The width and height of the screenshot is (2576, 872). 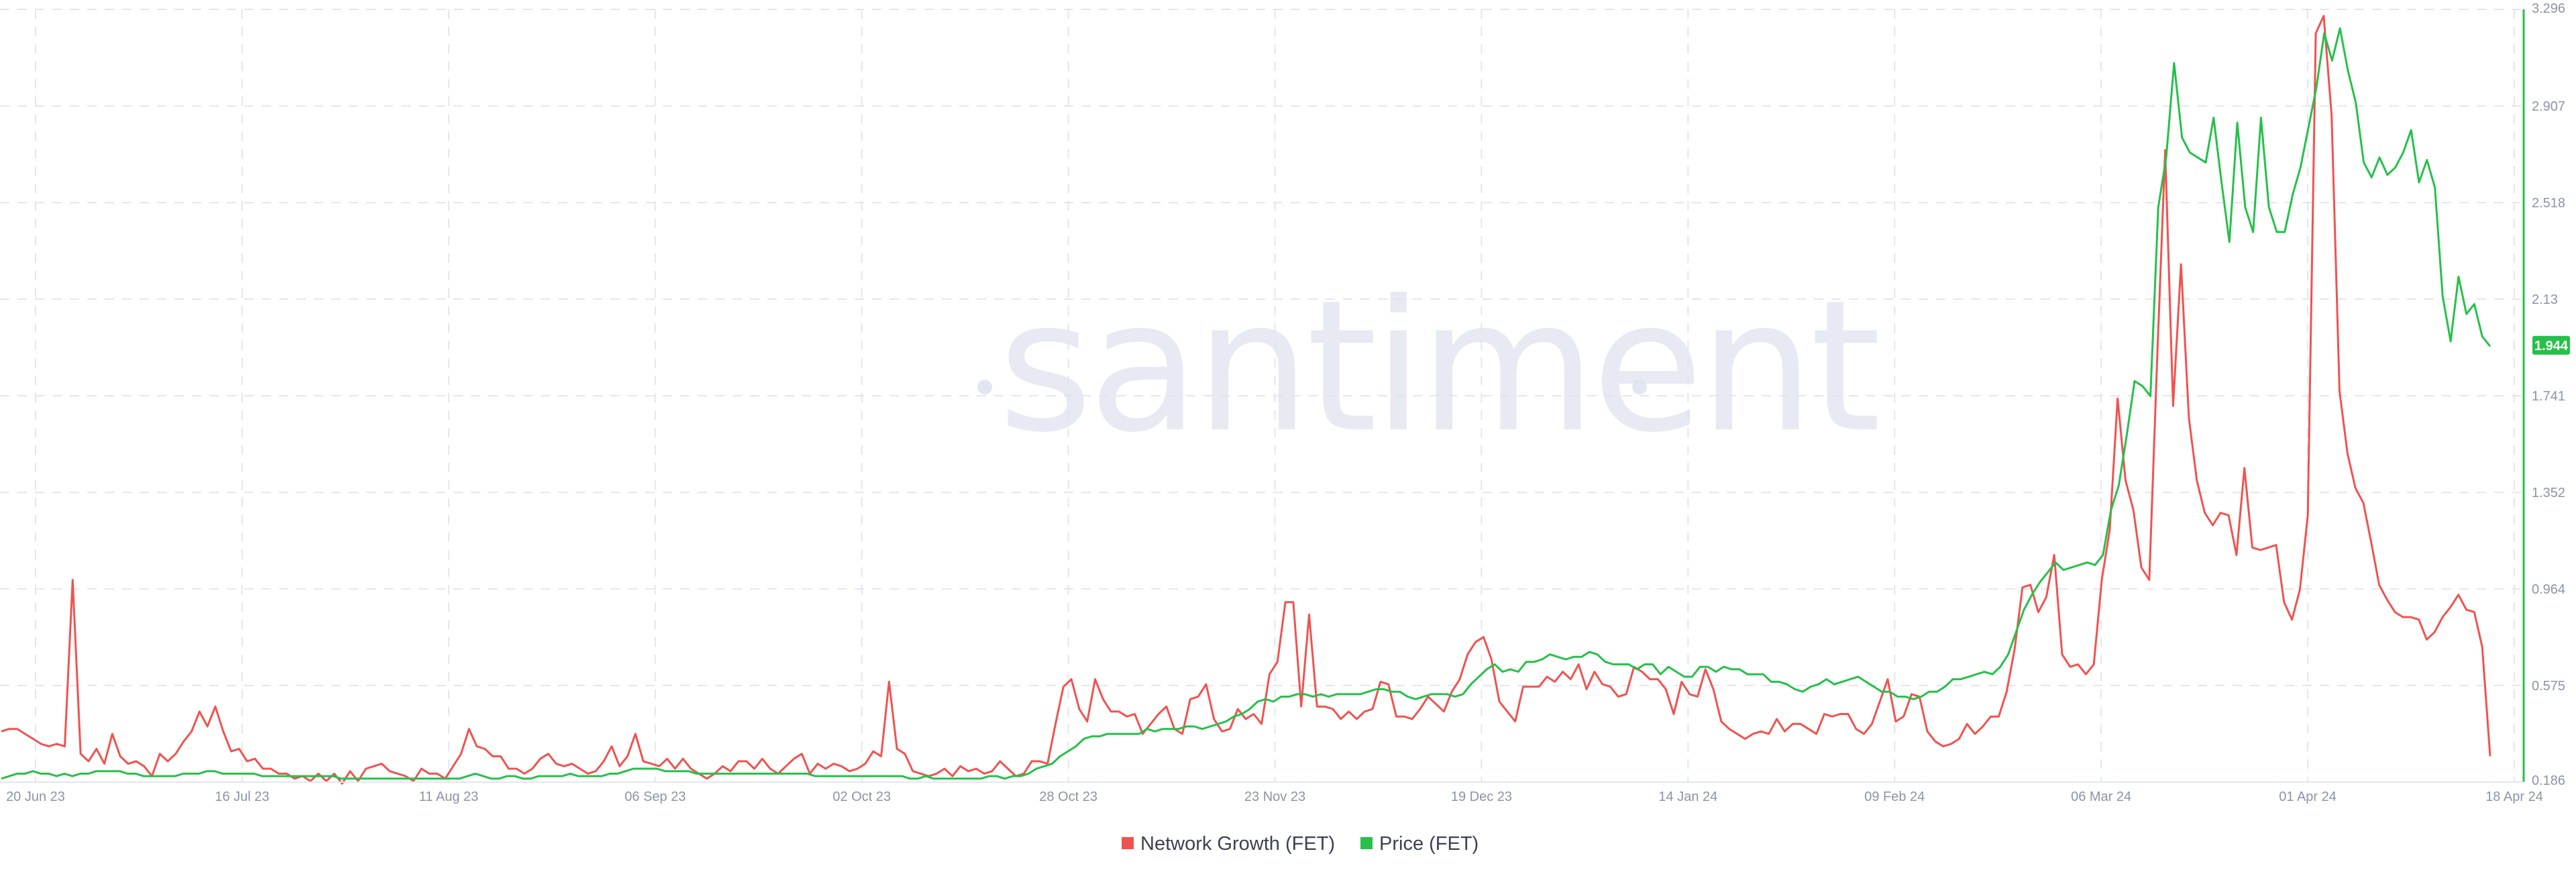 I want to click on x-tick-label: 19 Dec 23, so click(x=1481, y=797).